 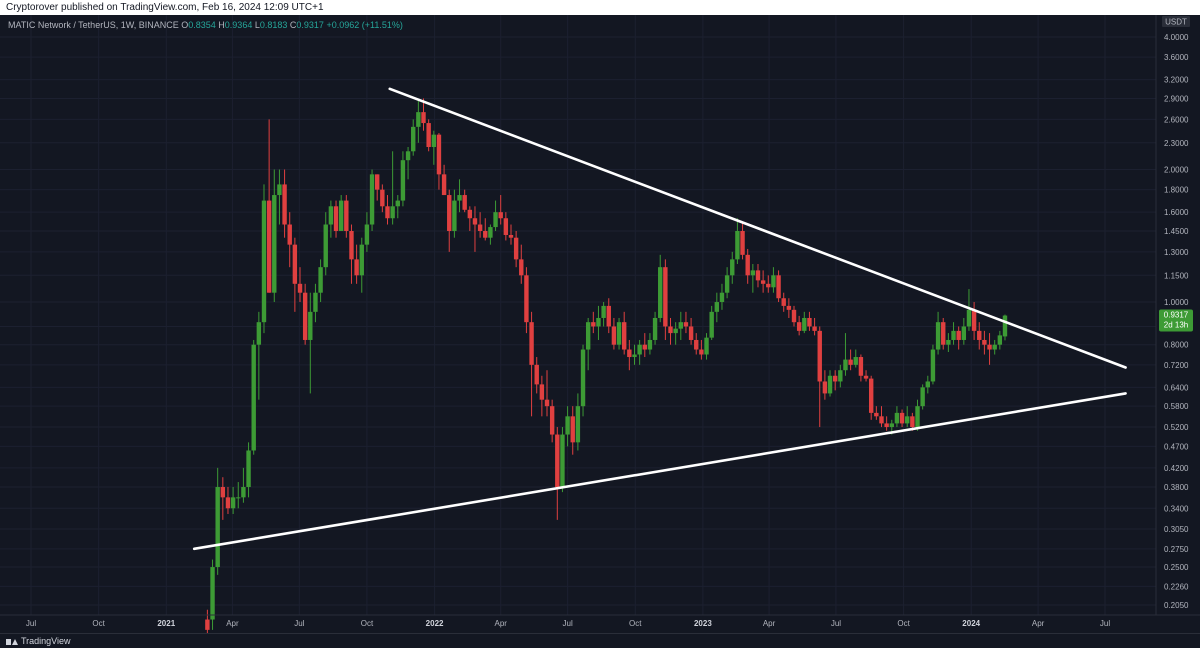 What do you see at coordinates (238, 25) in the screenshot?
I see `high-value: 0.9364` at bounding box center [238, 25].